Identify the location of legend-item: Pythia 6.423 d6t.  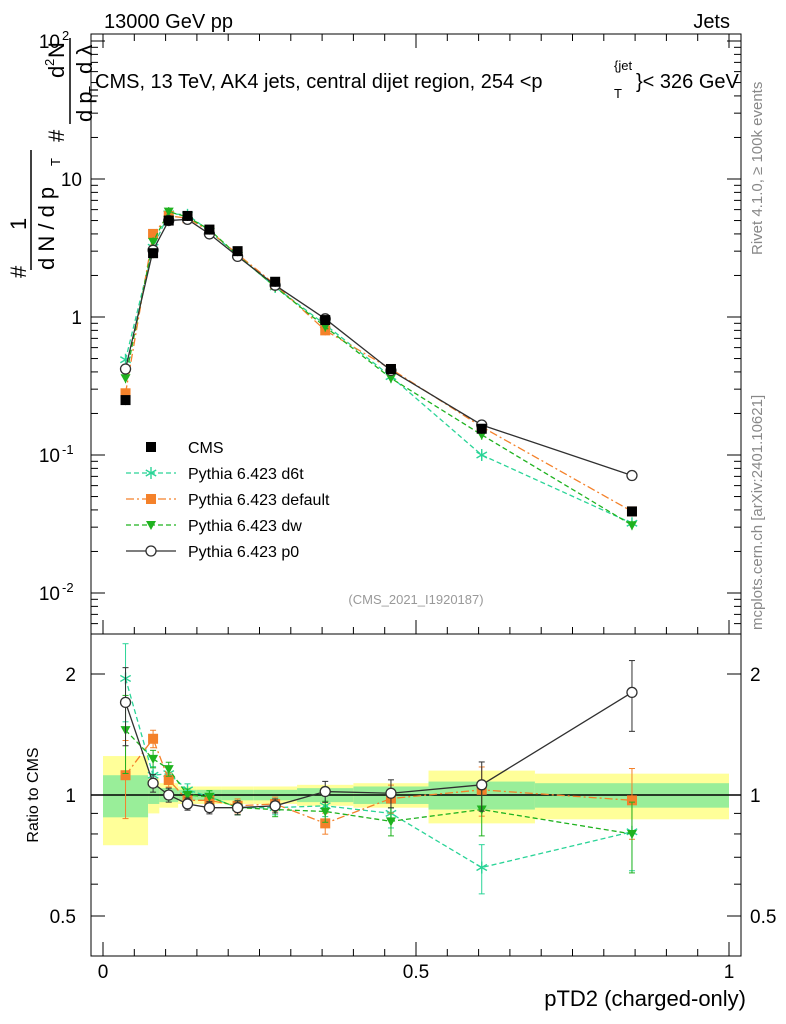
(215, 474).